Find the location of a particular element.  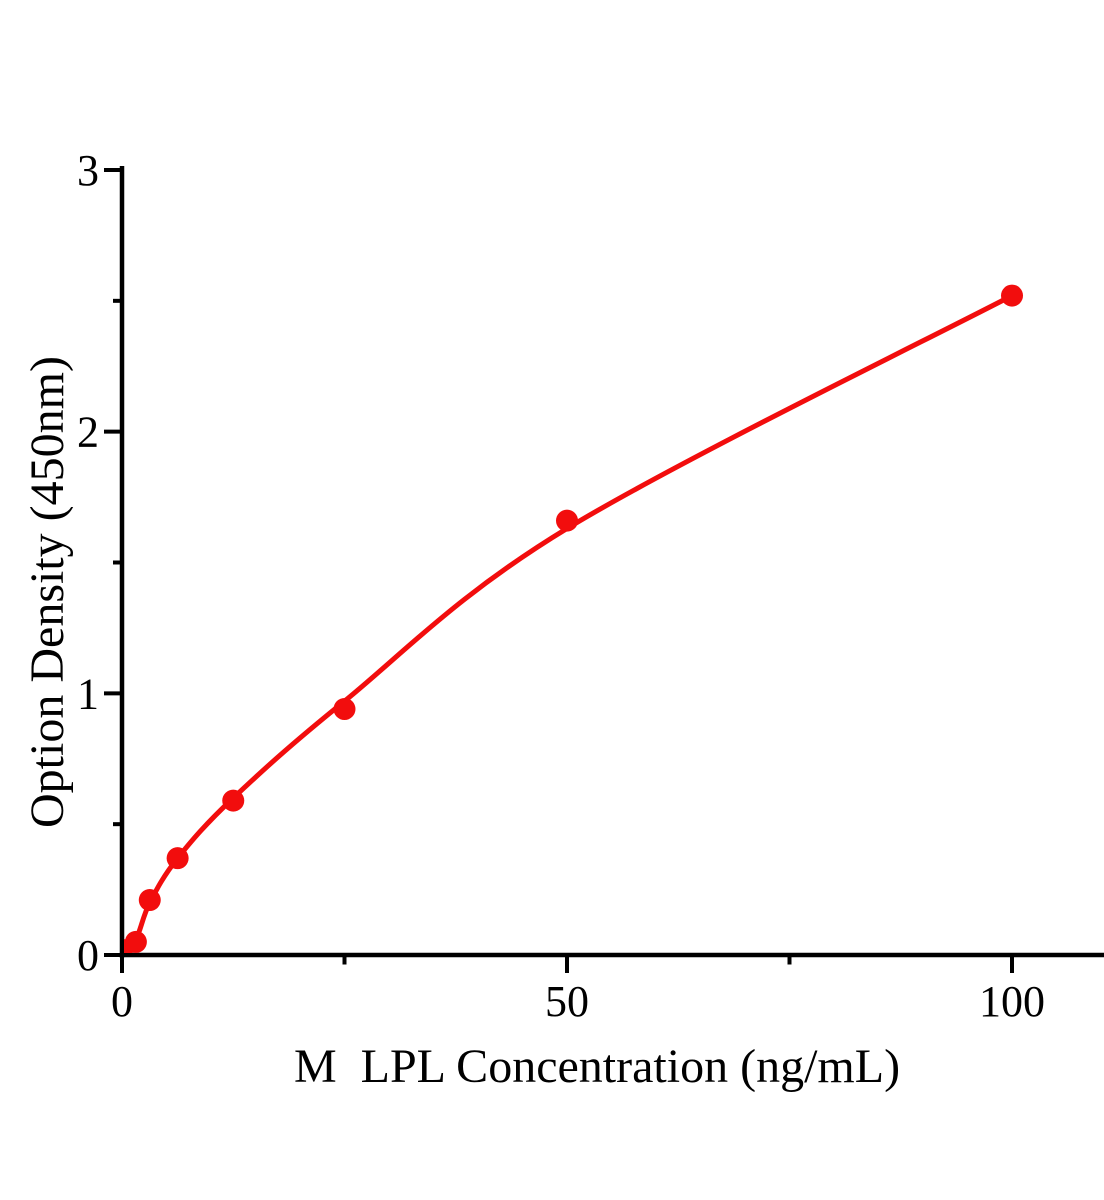

y-tick-label: 2 is located at coordinates (88, 432).